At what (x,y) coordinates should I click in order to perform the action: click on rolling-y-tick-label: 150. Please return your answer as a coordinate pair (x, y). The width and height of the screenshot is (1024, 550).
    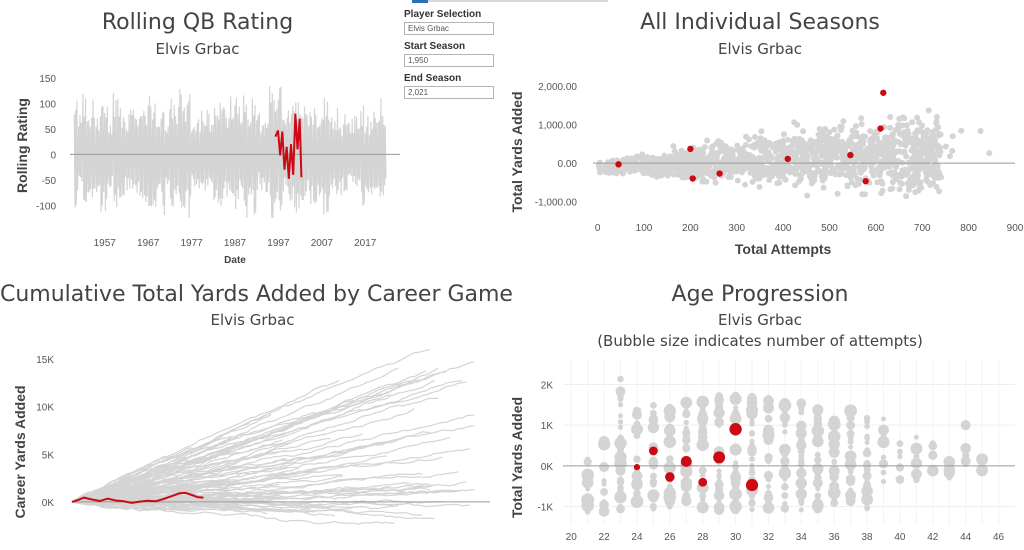
    Looking at the image, I should click on (47, 79).